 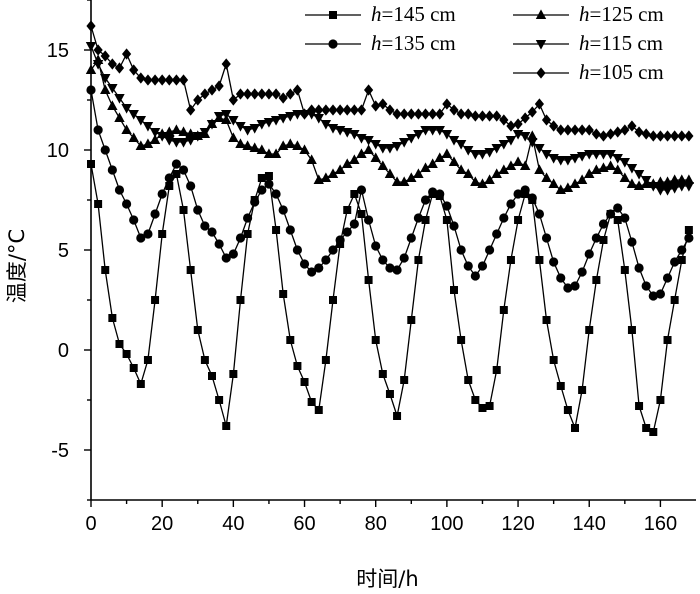 I want to click on y-axis-title: 温度/°C, so click(x=17, y=266).